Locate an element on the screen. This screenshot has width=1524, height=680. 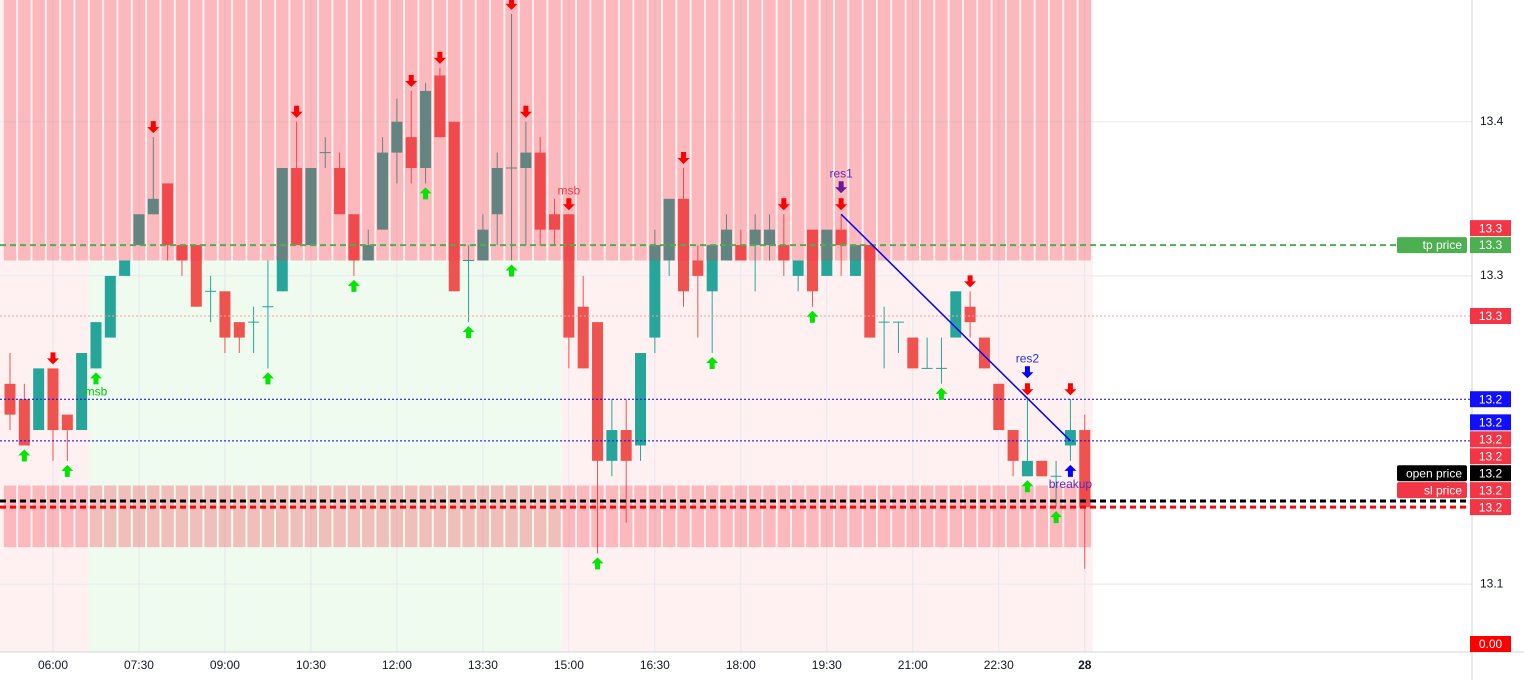
x-tick-label: 13:30 is located at coordinates (483, 665).